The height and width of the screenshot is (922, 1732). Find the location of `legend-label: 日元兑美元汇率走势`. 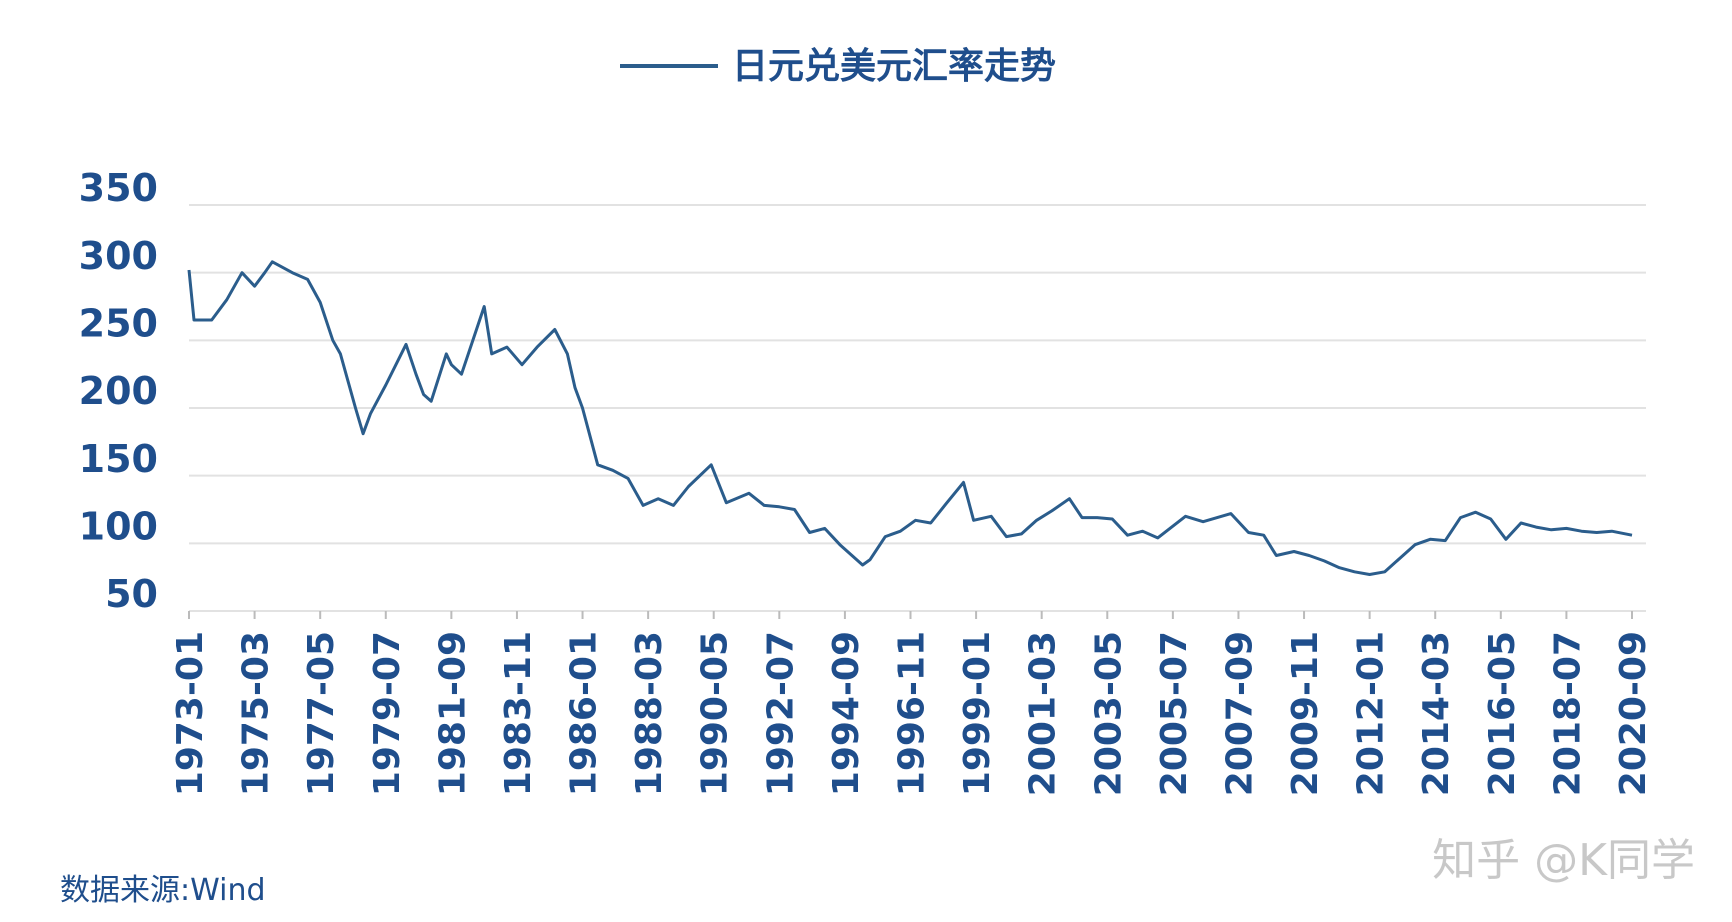

legend-label: 日元兑美元汇率走势 is located at coordinates (894, 66).